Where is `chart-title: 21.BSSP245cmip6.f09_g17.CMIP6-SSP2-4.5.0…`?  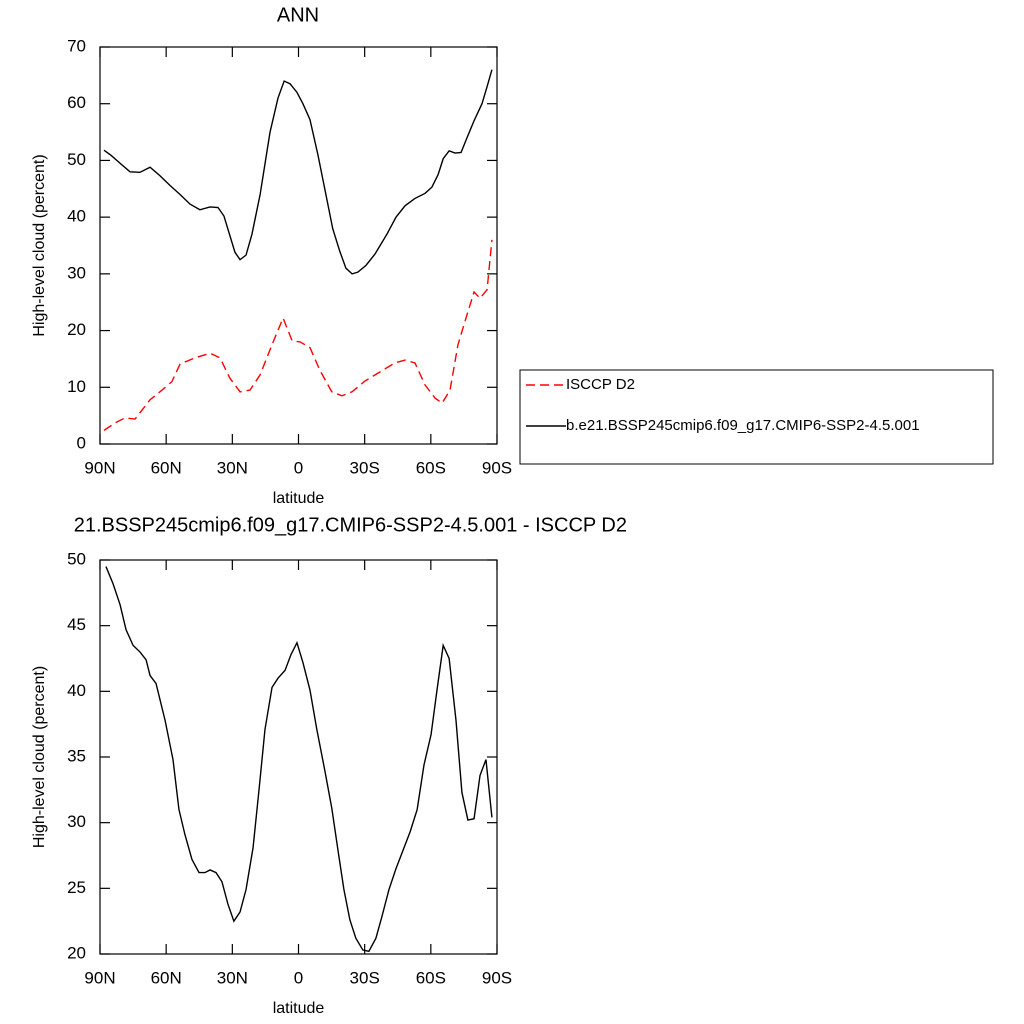 chart-title: 21.BSSP245cmip6.f09_g17.CMIP6-SSP2-4.5.0… is located at coordinates (350, 525).